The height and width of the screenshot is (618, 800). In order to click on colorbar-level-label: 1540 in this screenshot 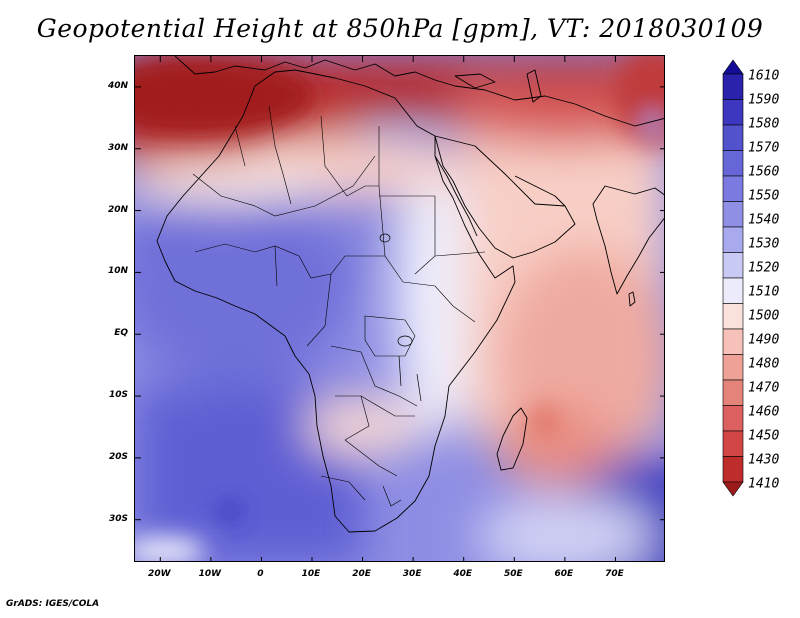, I will do `click(764, 220)`.